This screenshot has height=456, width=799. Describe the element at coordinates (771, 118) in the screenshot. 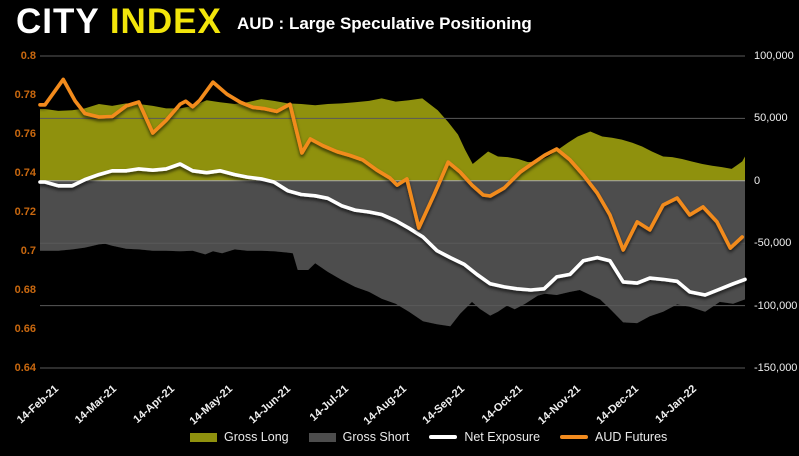

I see `right-axis-tick-50,000: 50,000` at that location.